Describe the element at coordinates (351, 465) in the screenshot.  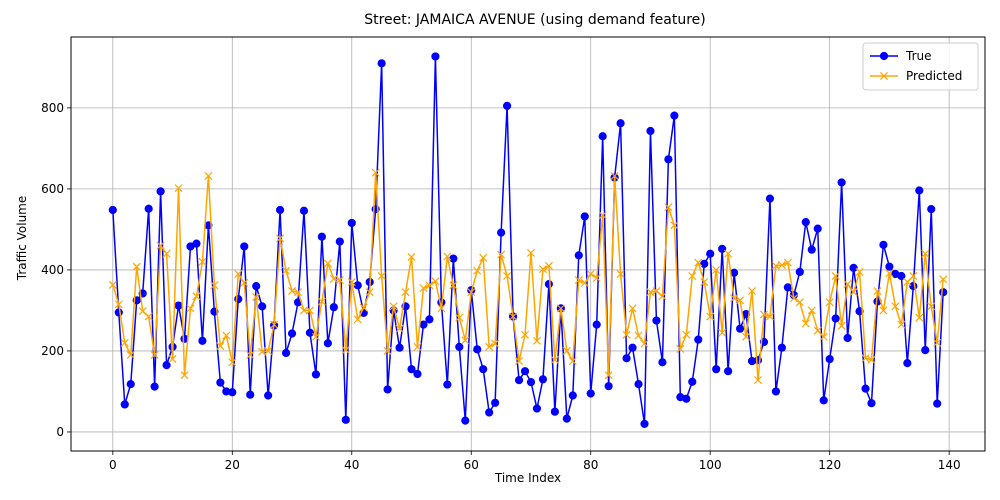
I see `x-tick-label: 40` at that location.